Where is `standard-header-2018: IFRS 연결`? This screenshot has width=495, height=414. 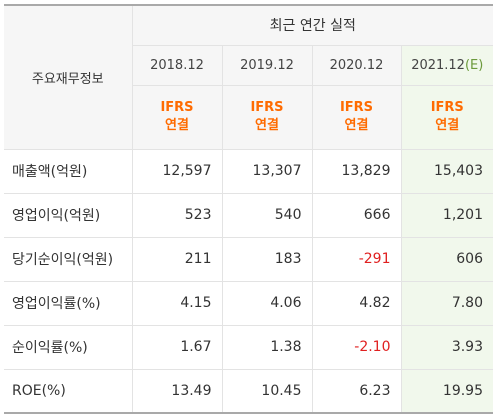
standard-header-2018: IFRS 연결 is located at coordinates (177, 117).